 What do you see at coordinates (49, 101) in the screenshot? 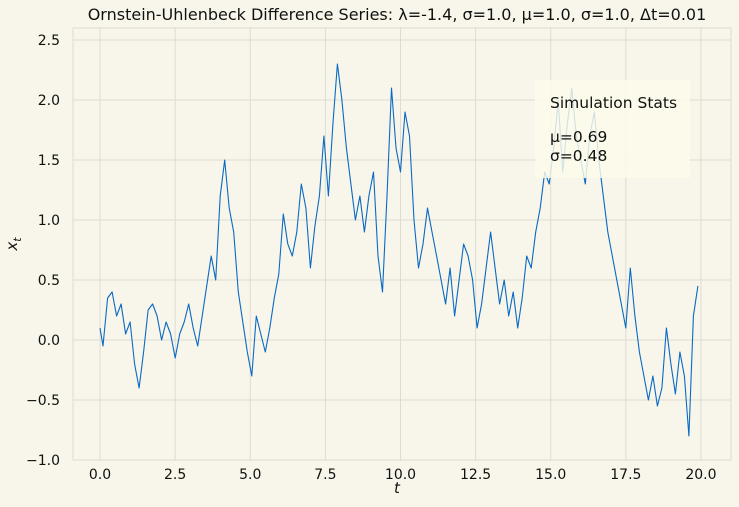
I see `y-tick-label: 2.0` at bounding box center [49, 101].